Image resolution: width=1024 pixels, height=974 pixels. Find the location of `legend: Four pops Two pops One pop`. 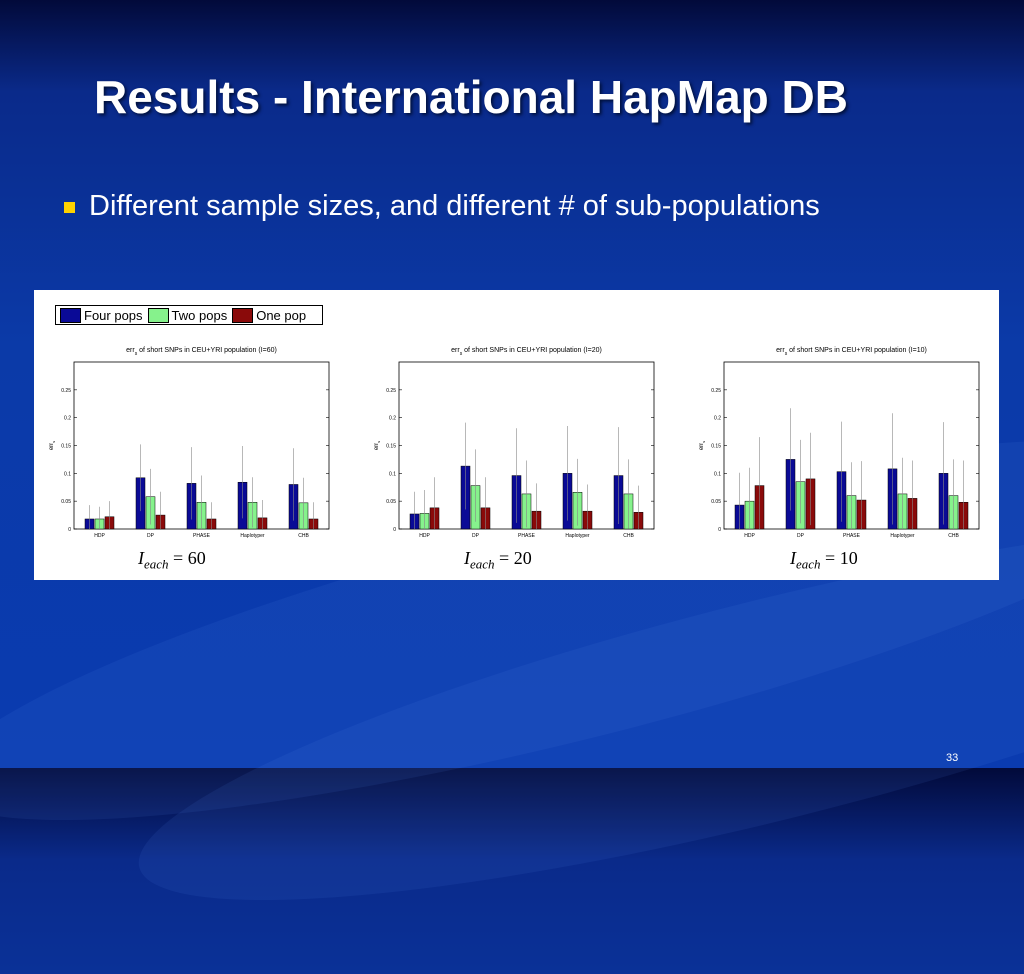

legend: Four pops Two pops One pop is located at coordinates (189, 315).